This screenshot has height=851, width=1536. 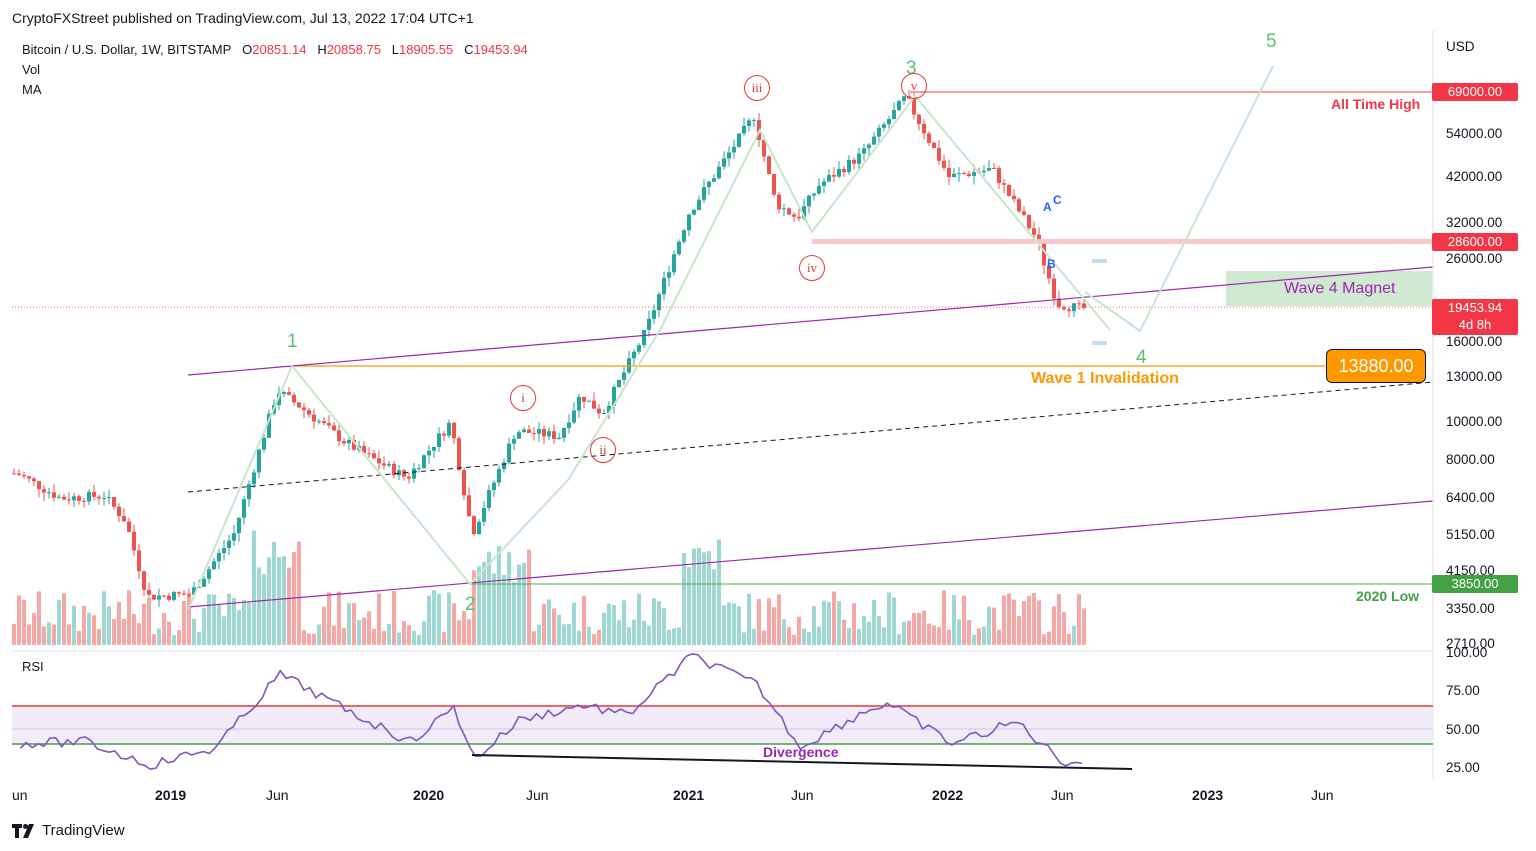 What do you see at coordinates (948, 795) in the screenshot?
I see `time-tick: 2022` at bounding box center [948, 795].